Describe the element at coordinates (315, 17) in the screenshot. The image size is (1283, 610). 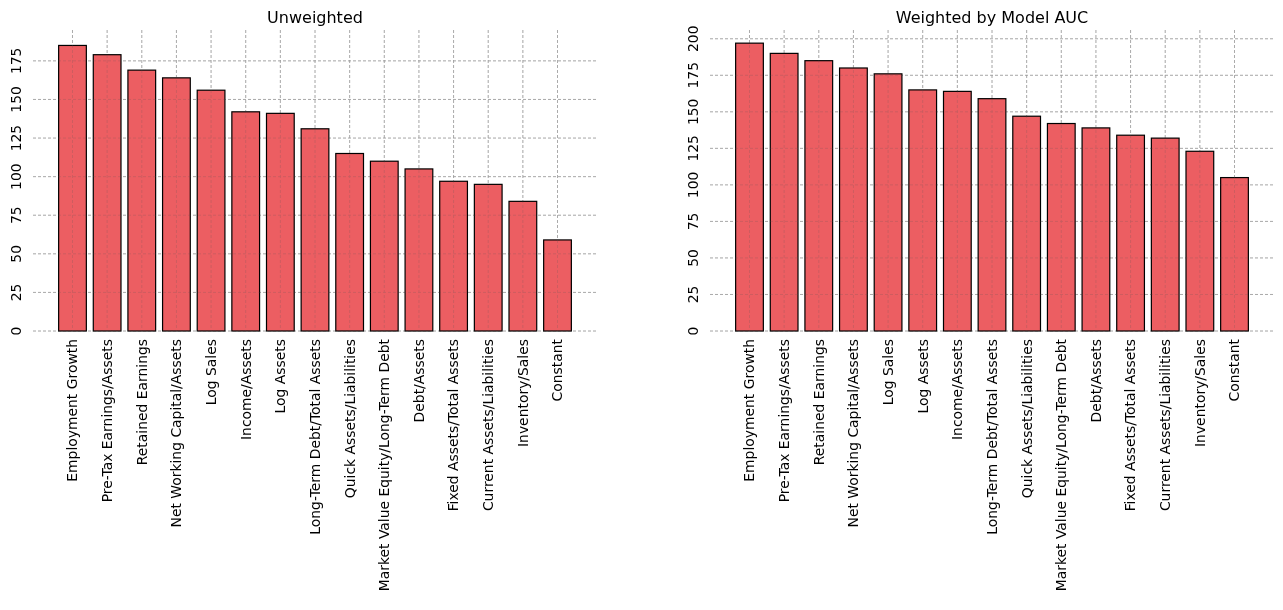
I see `chart-title: Unweighted` at that location.